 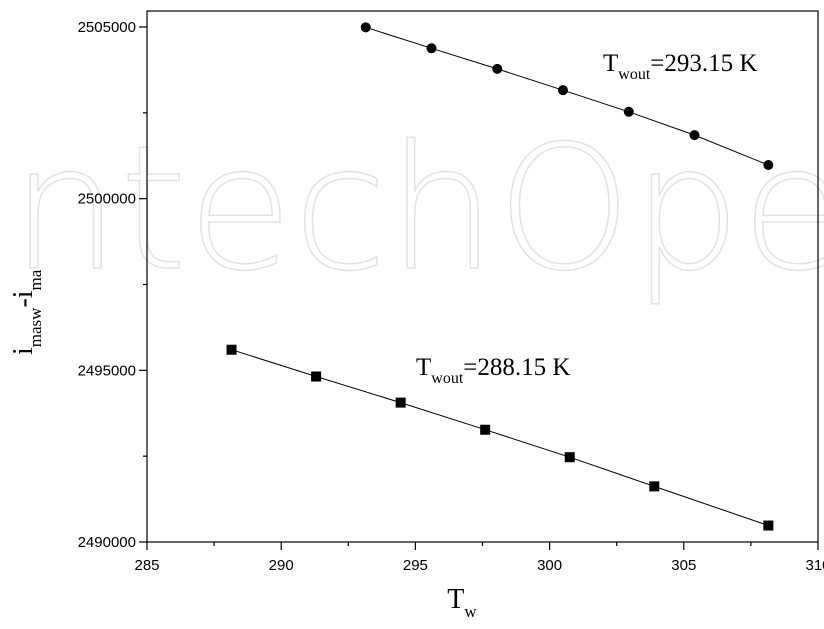 What do you see at coordinates (814, 565) in the screenshot?
I see `x-tick-label: 310` at bounding box center [814, 565].